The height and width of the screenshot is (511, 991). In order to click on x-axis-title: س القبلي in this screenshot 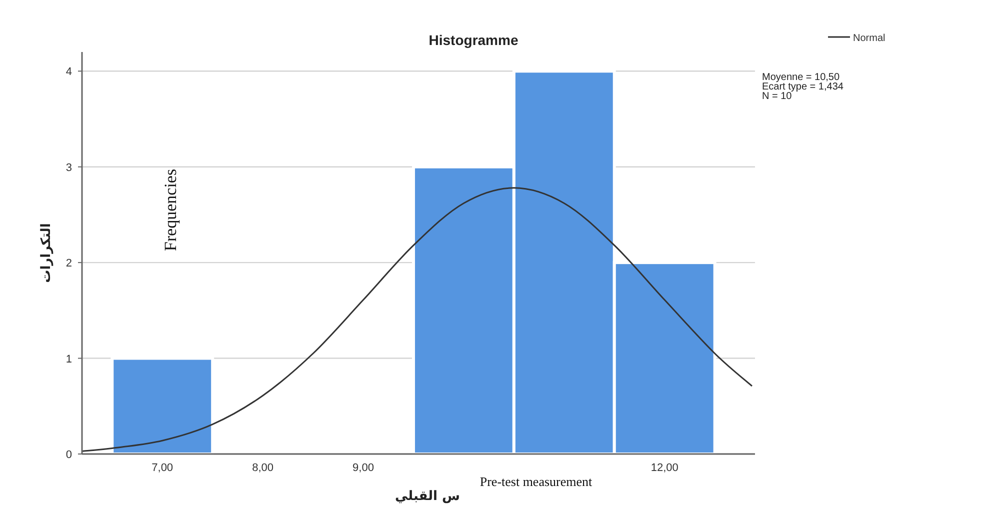, I will do `click(427, 496)`.